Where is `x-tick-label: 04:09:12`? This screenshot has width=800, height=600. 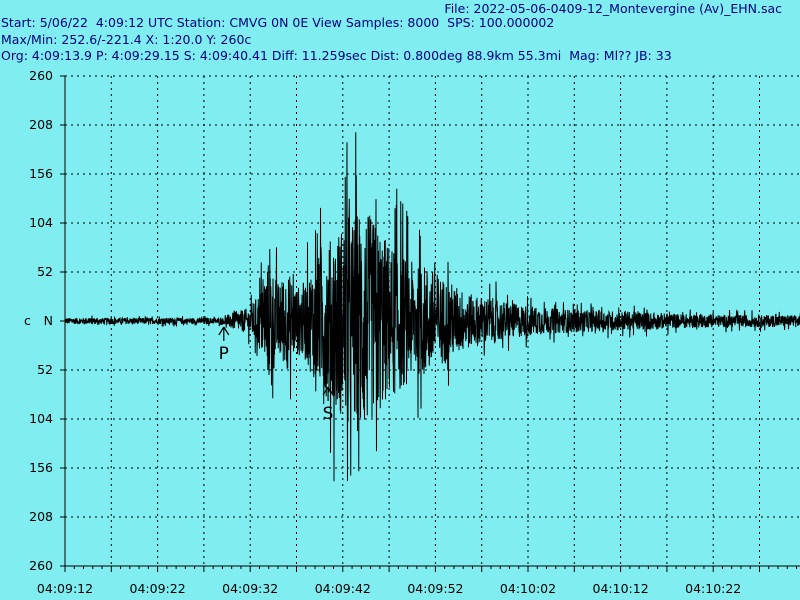
x-tick-label: 04:09:12 is located at coordinates (65, 588).